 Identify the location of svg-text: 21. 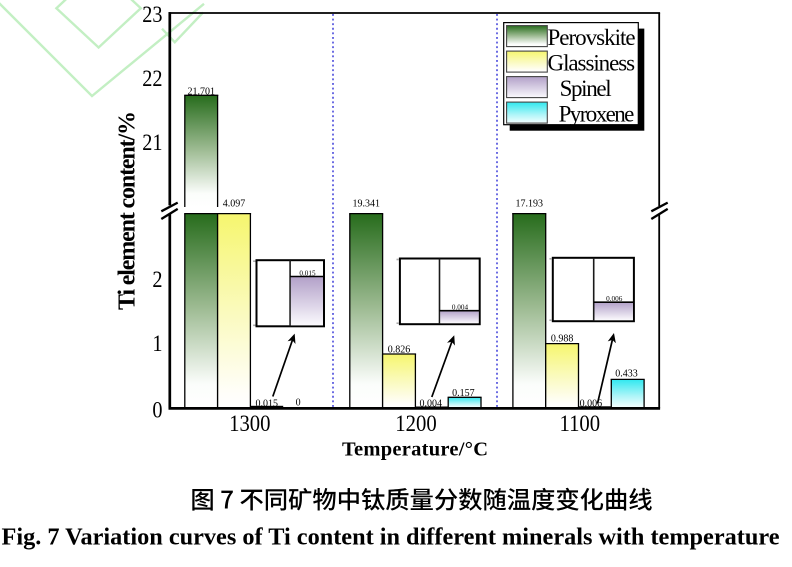
(152, 142).